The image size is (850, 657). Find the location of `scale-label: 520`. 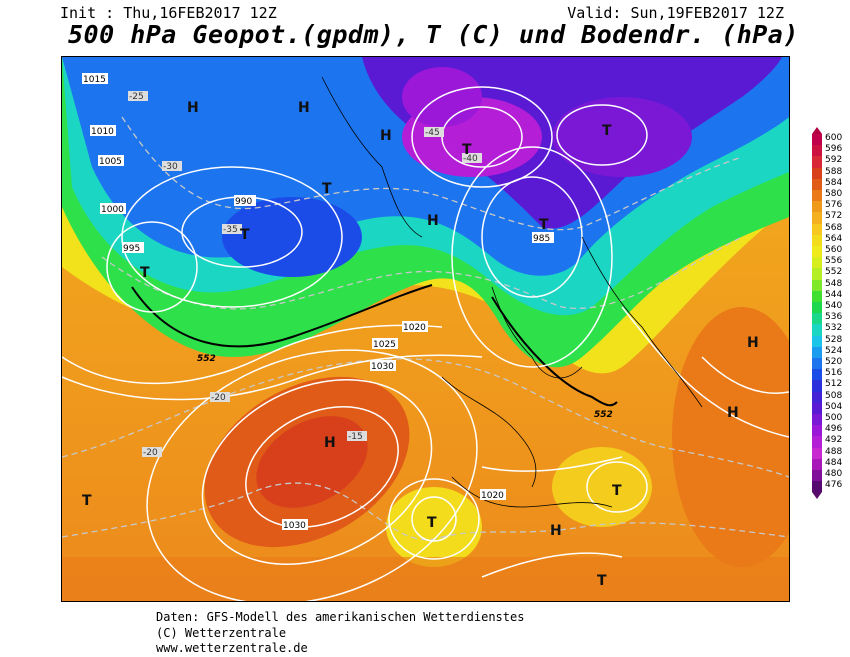

scale-label: 520 is located at coordinates (834, 362).